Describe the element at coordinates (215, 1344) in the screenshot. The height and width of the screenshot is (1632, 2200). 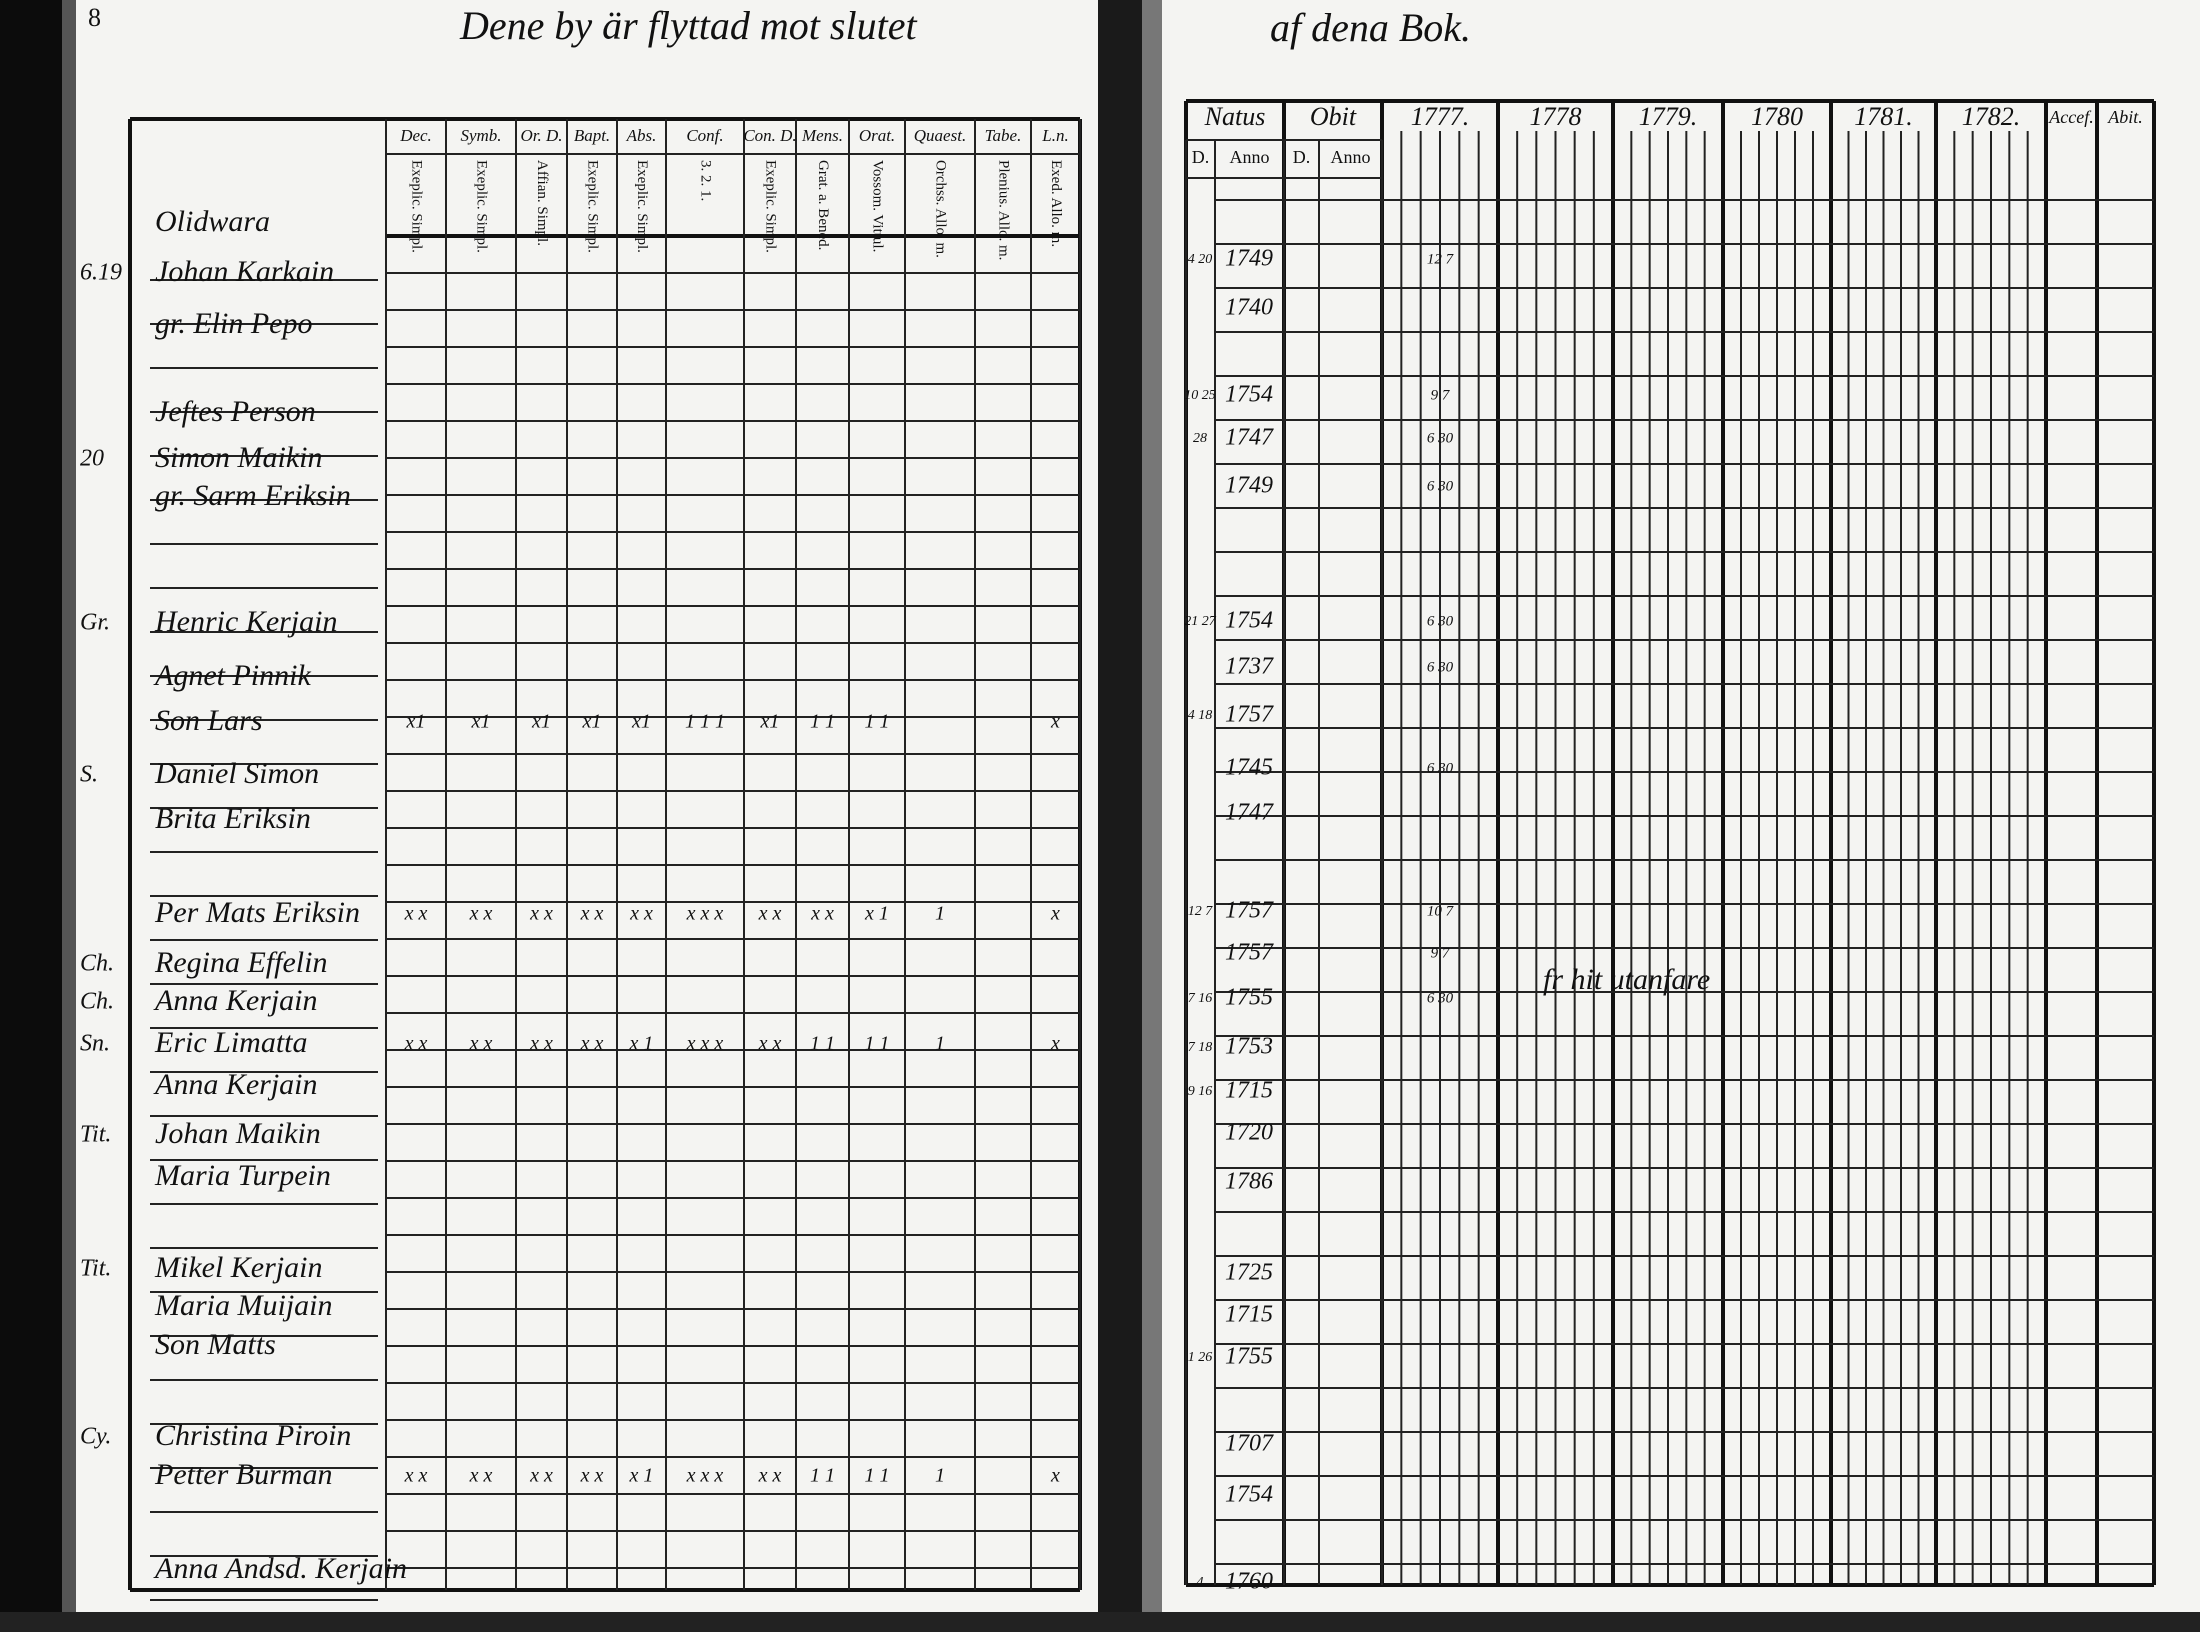
I see `person-name: Son Matts` at that location.